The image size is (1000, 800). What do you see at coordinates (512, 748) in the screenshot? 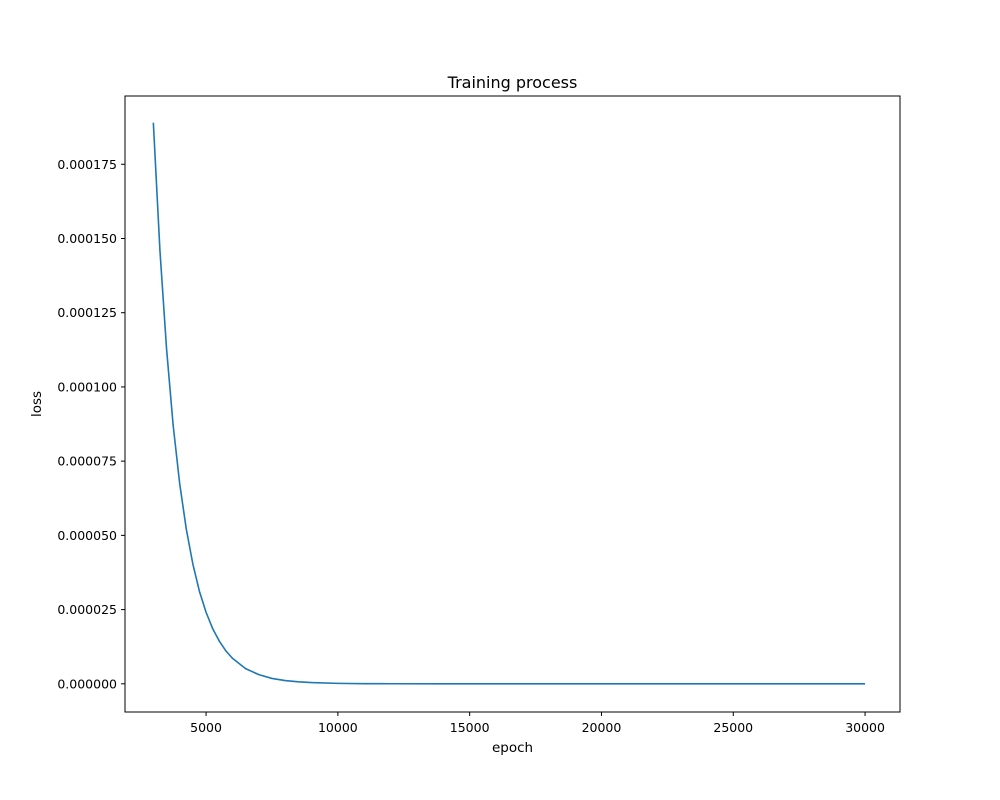
I see `x-axis-label: epoch` at bounding box center [512, 748].